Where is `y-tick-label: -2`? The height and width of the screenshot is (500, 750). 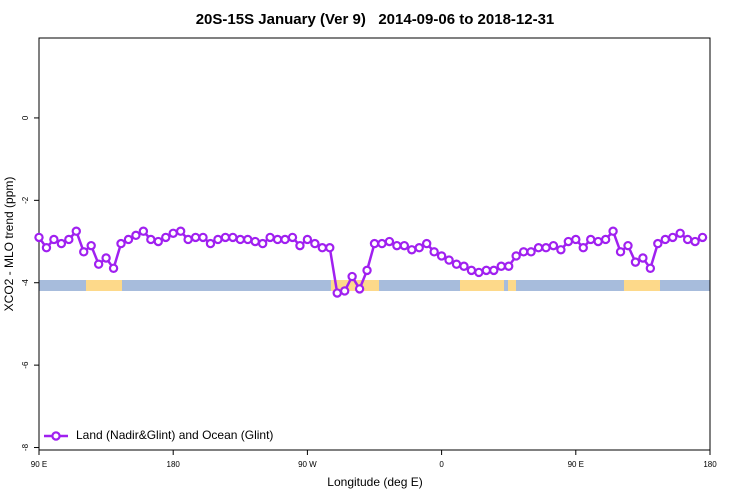
y-tick-label: -2 is located at coordinates (25, 200).